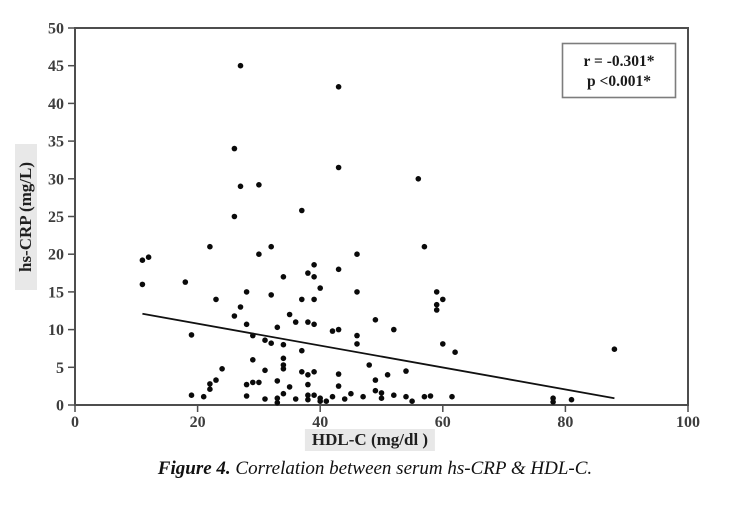 The height and width of the screenshot is (505, 750). I want to click on x-axis-label: HDL-C (mg/dl ), so click(370, 440).